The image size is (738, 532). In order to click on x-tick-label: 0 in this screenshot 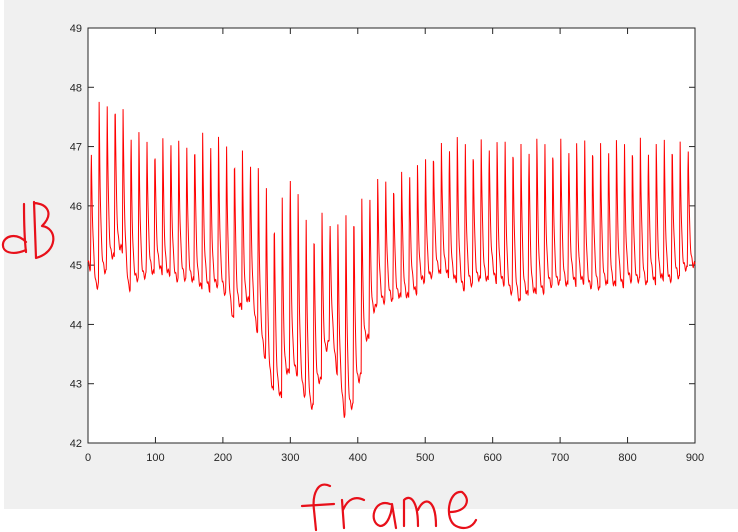, I will do `click(88, 458)`.